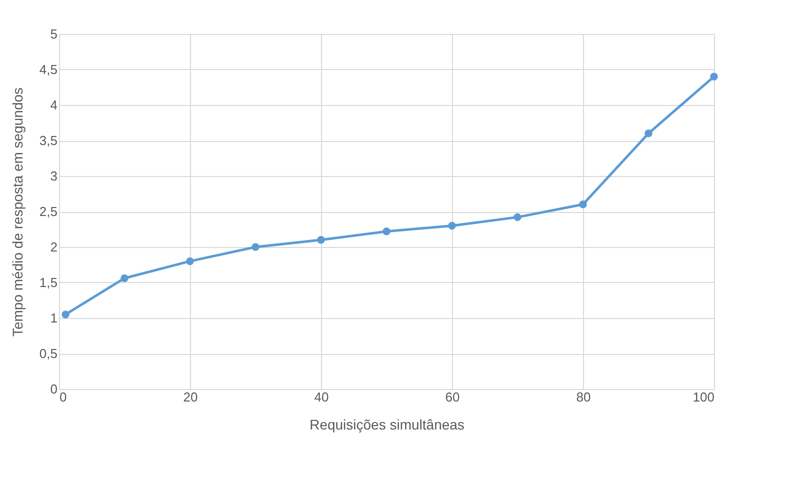 The width and height of the screenshot is (795, 479). I want to click on y-tick-label: 0,5, so click(48, 353).